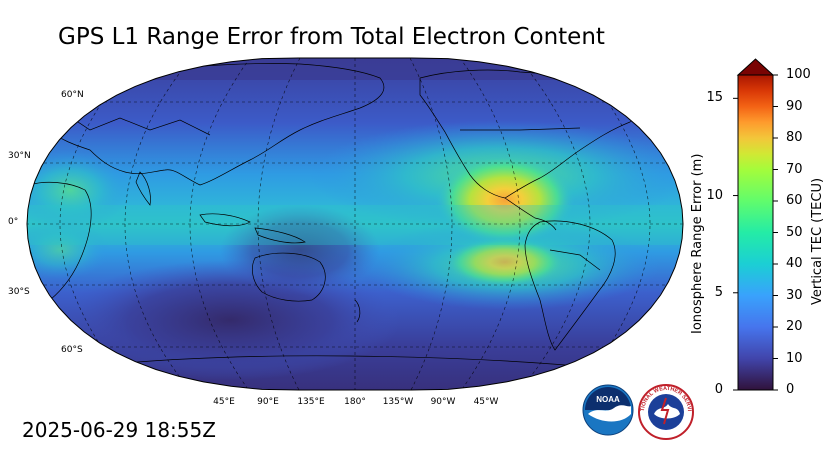 This screenshot has height=468, width=832. I want to click on range-error-tick-label: 15, so click(714, 98).